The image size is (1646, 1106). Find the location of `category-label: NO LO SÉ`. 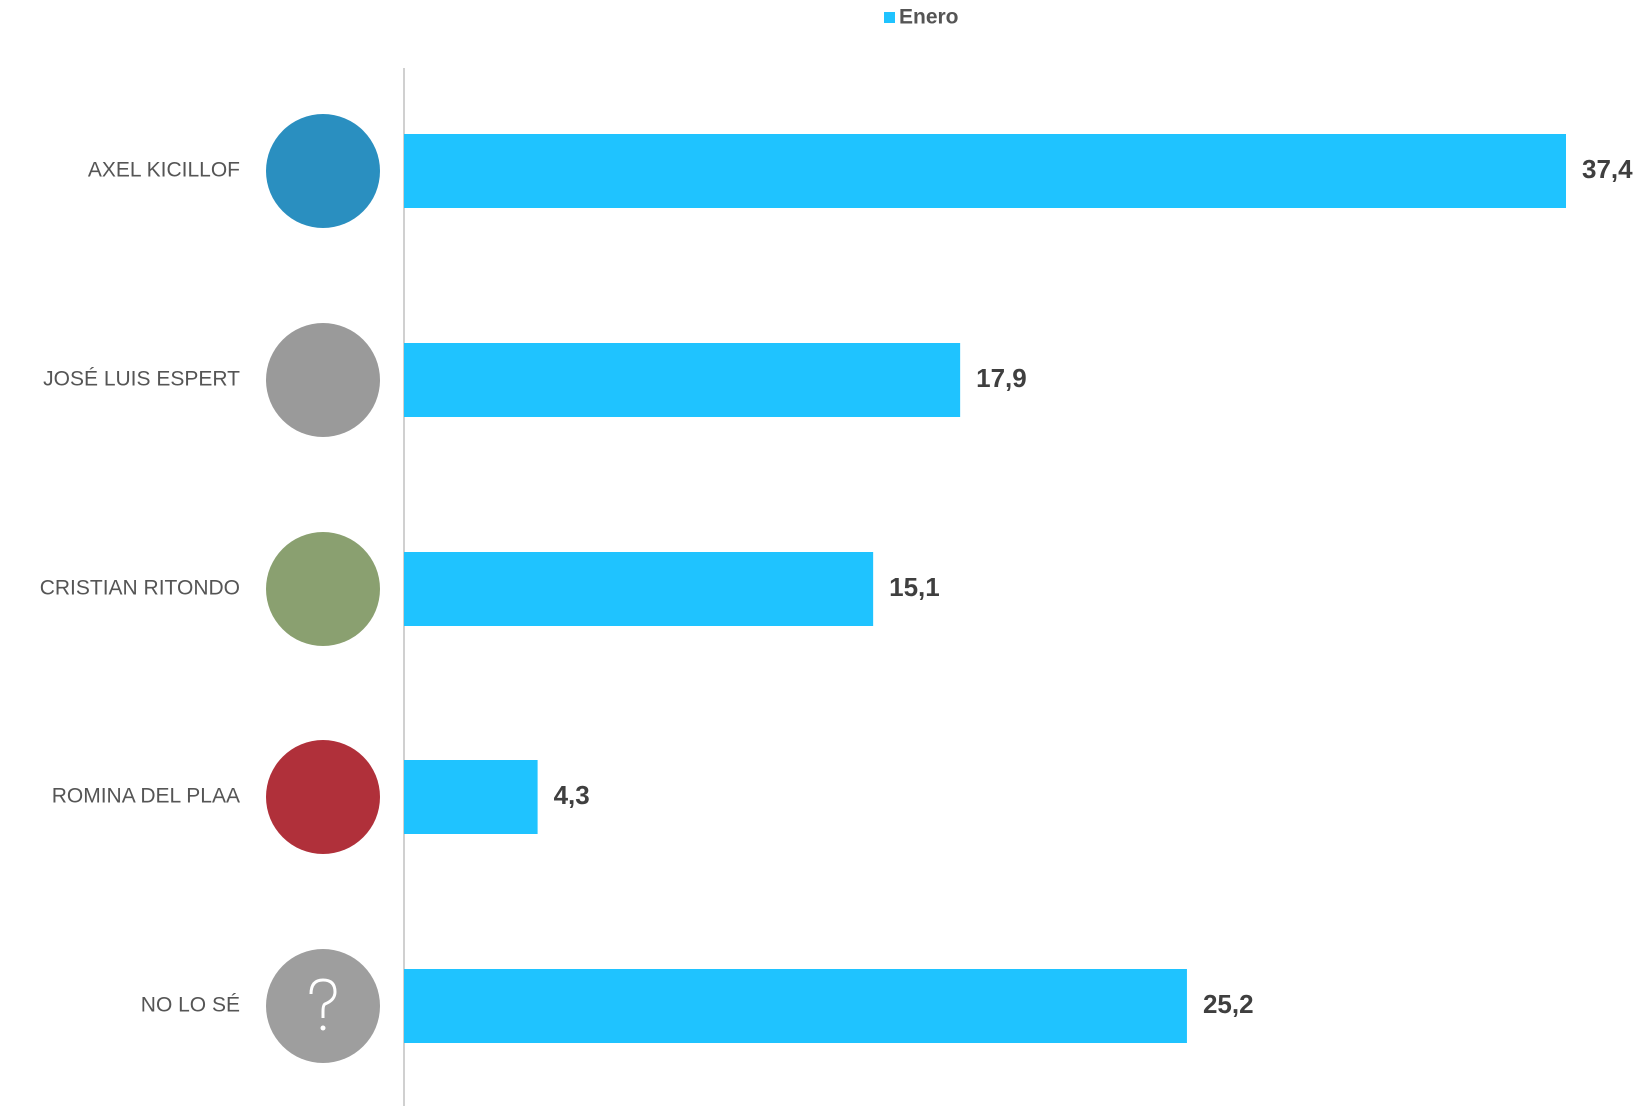

category-label: NO LO SÉ is located at coordinates (190, 1005).